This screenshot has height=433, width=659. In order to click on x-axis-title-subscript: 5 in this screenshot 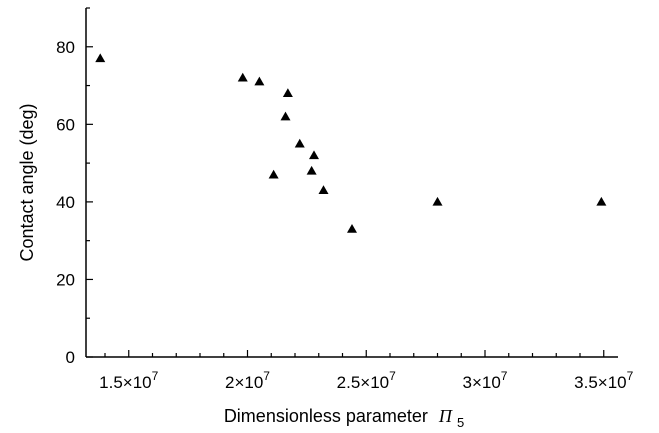, I will do `click(460, 422)`.